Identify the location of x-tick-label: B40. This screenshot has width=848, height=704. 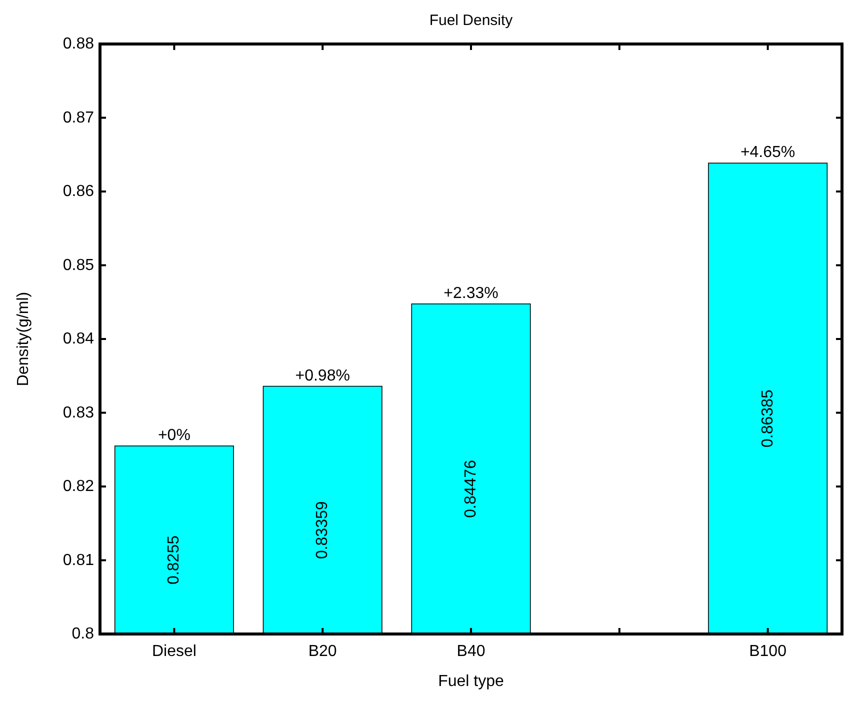
(471, 651).